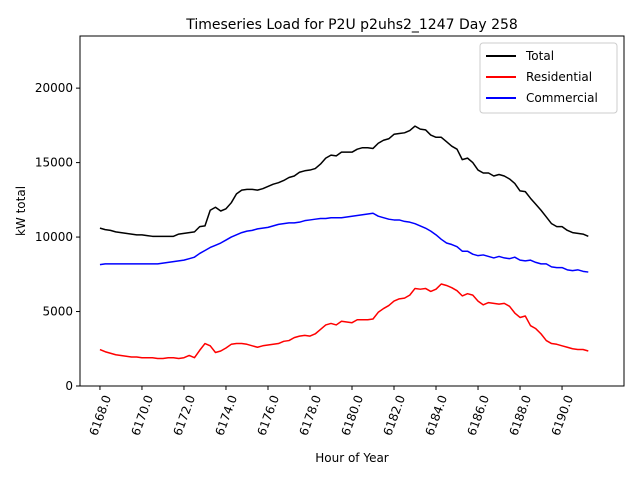  Describe the element at coordinates (559, 77) in the screenshot. I see `legend-label-residential: Residential` at that location.